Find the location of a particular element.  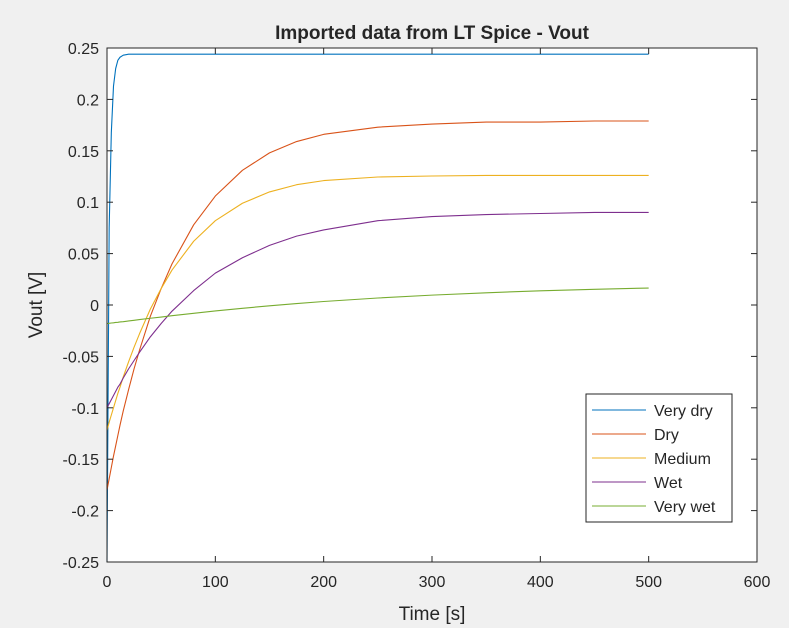

legend-label: Wet is located at coordinates (668, 483).